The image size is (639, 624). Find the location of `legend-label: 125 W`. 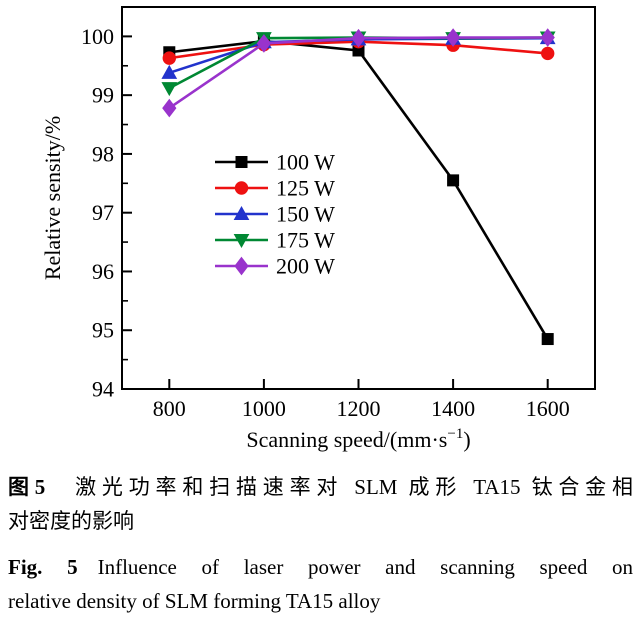

legend-label: 125 W is located at coordinates (305, 188).